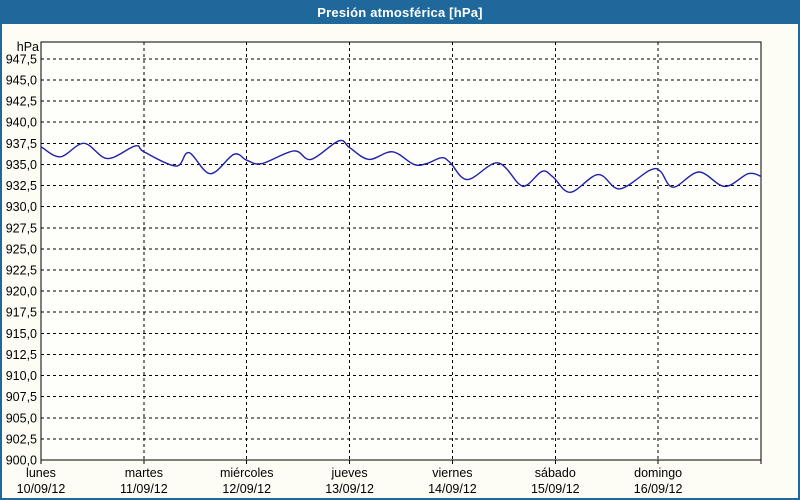 The width and height of the screenshot is (800, 500). Describe the element at coordinates (349, 473) in the screenshot. I see `x-day-name-label: jueves` at that location.